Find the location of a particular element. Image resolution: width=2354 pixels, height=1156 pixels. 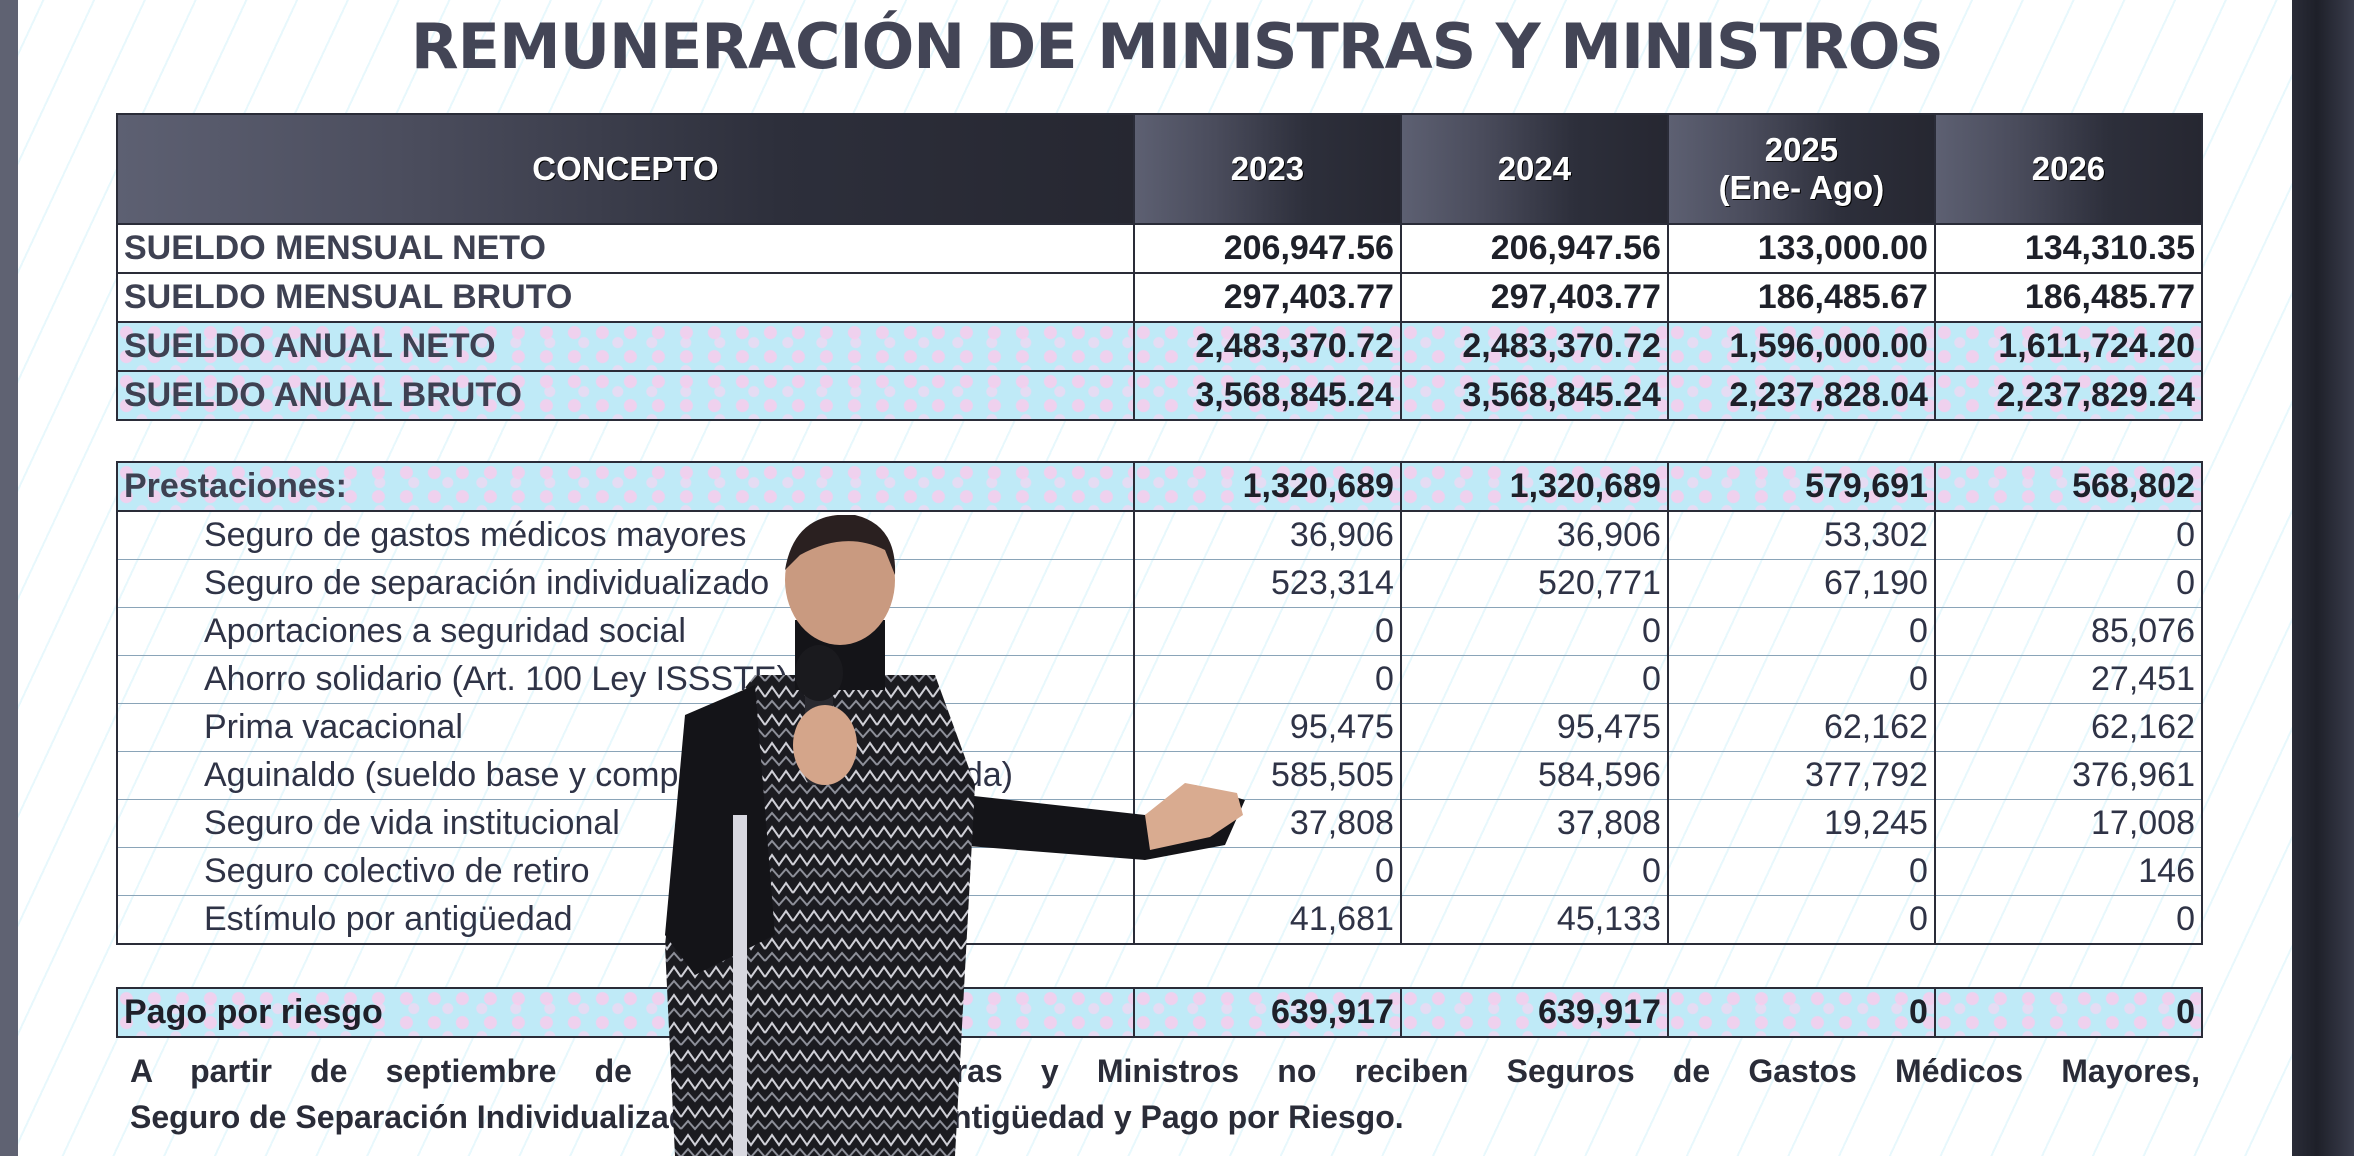

header-concepto: CONCEPTO is located at coordinates (625, 169).